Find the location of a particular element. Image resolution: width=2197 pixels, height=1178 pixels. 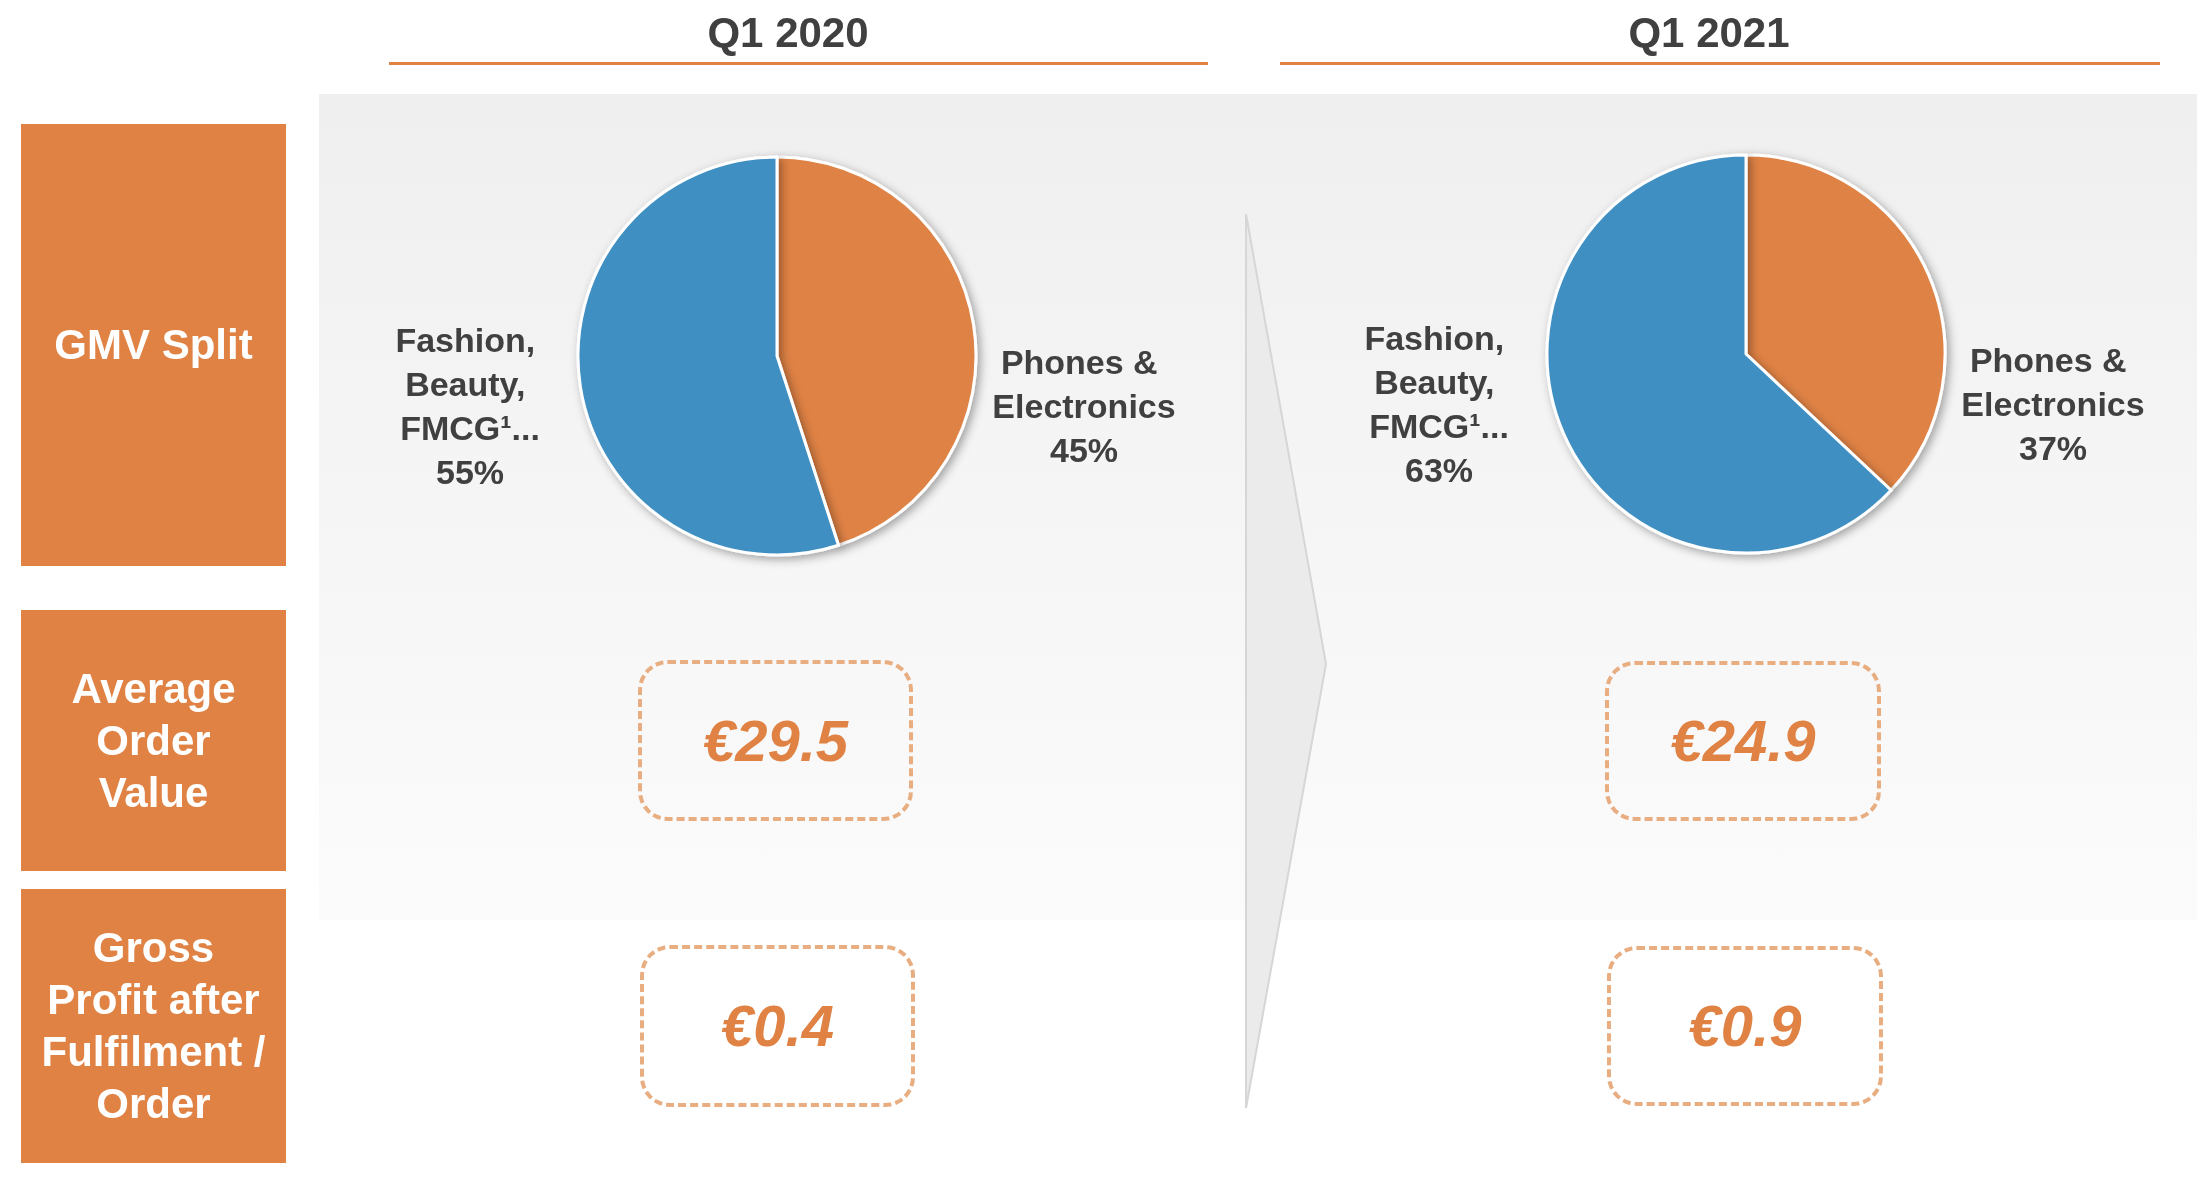

dashed-frame: €29.5 is located at coordinates (775, 740).